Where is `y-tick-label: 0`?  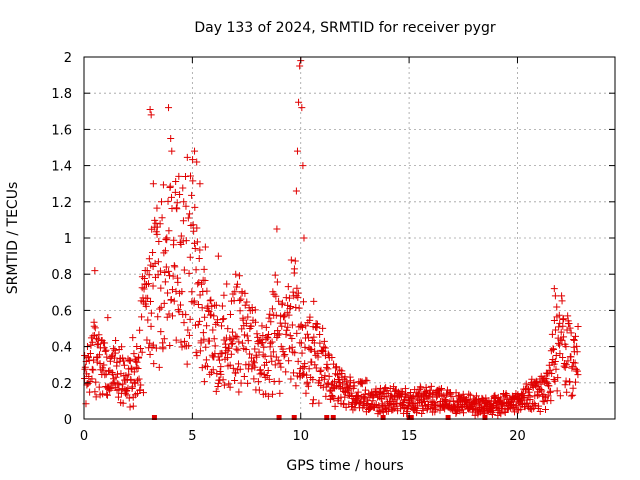 y-tick-label: 0 is located at coordinates (68, 420).